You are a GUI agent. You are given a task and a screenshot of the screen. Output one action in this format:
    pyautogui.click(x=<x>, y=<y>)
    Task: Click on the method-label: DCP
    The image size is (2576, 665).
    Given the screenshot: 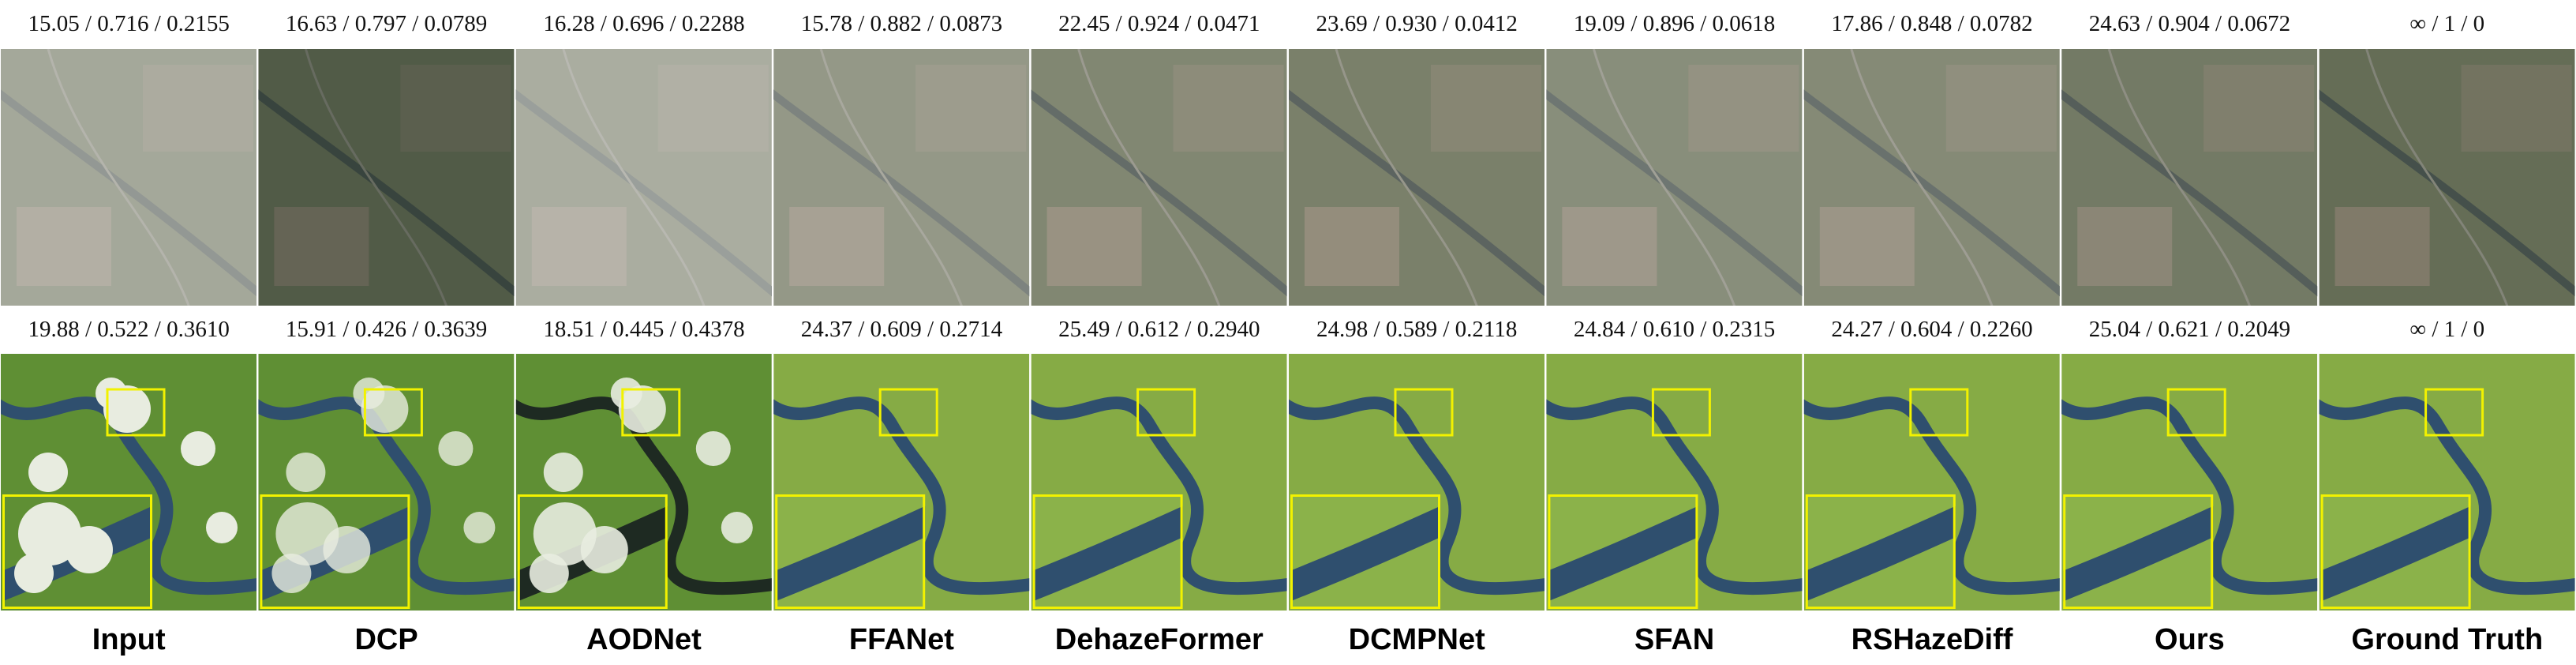 What is the action you would take?
    pyautogui.click(x=385, y=639)
    